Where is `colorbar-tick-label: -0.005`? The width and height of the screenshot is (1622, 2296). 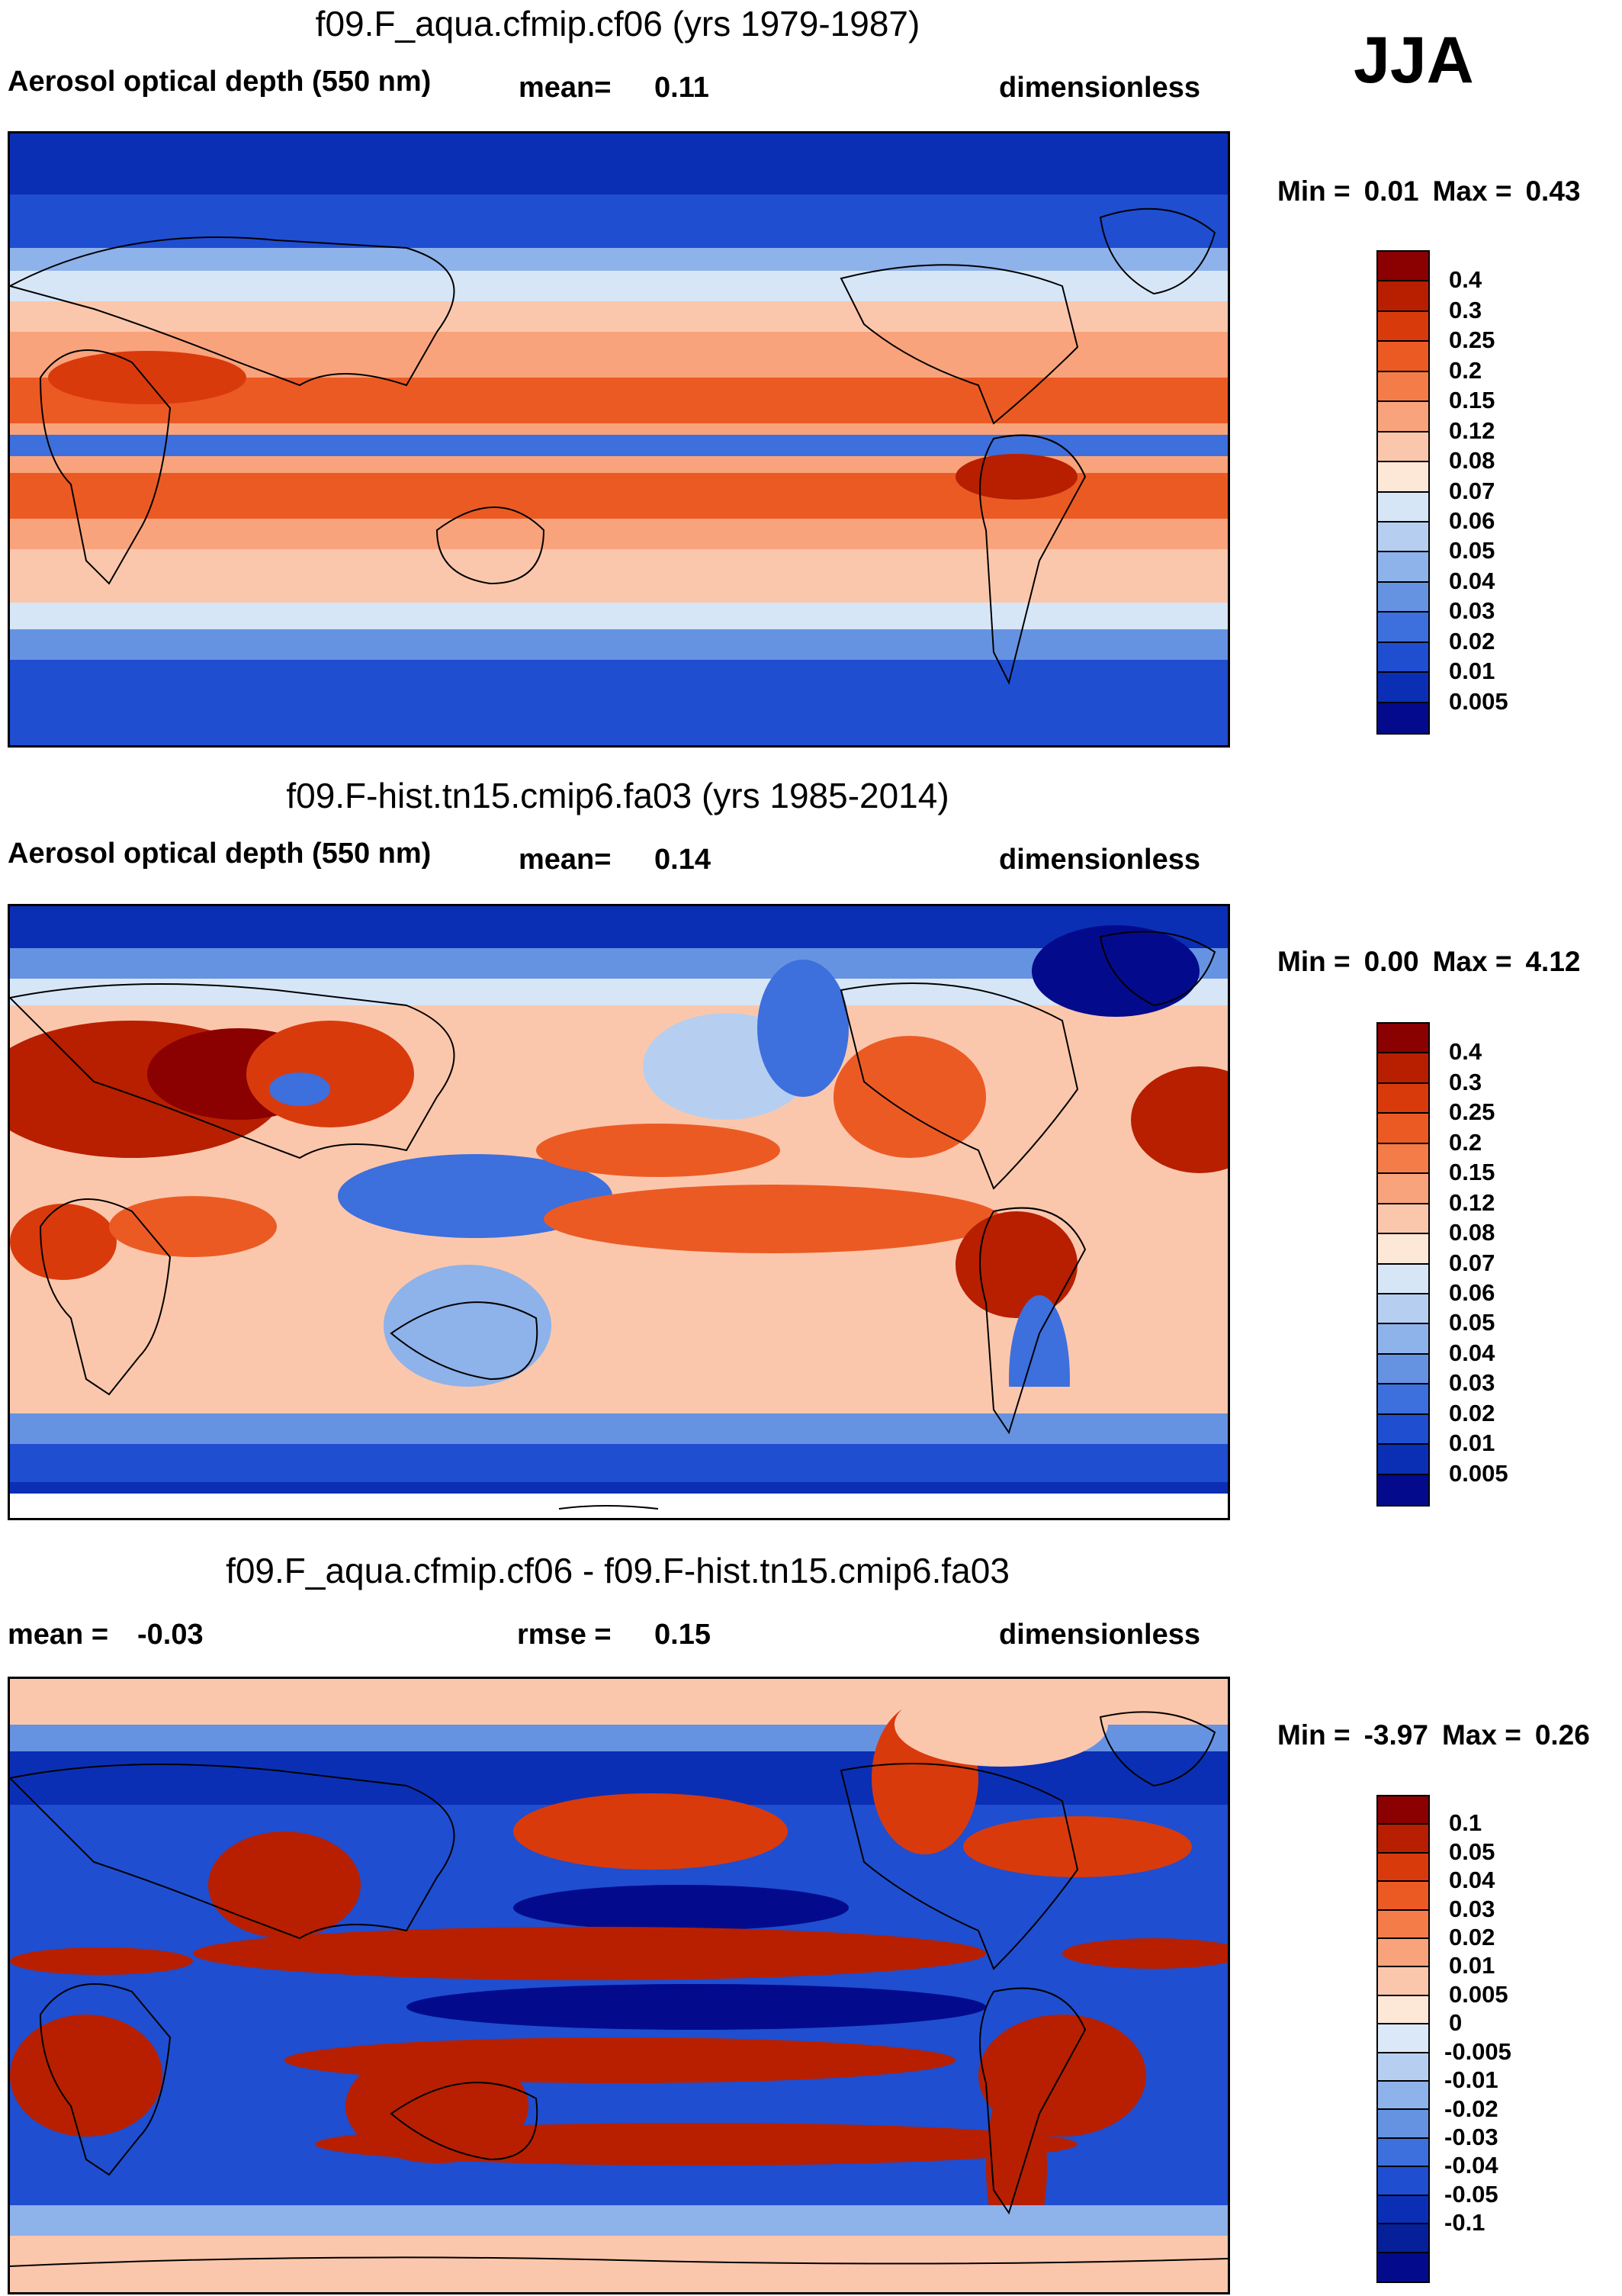
colorbar-tick-label: -0.005 is located at coordinates (1478, 2051).